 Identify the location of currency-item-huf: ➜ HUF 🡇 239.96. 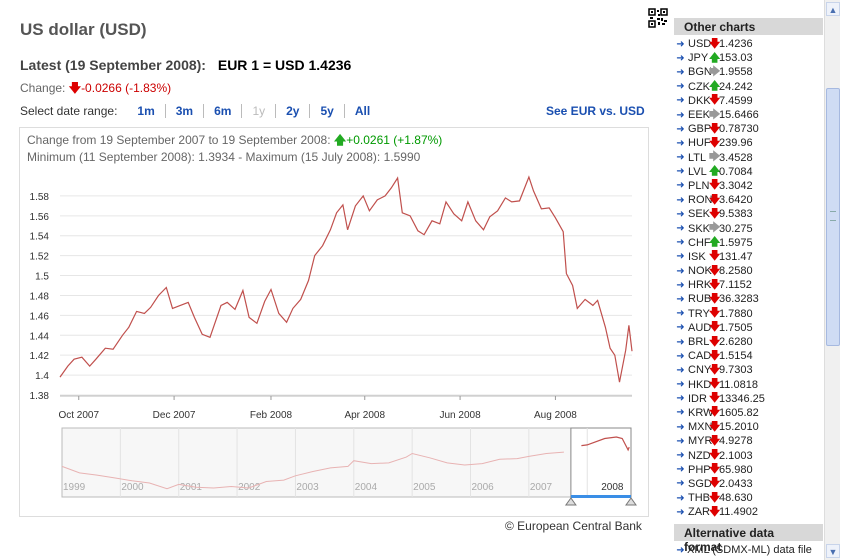
(748, 143).